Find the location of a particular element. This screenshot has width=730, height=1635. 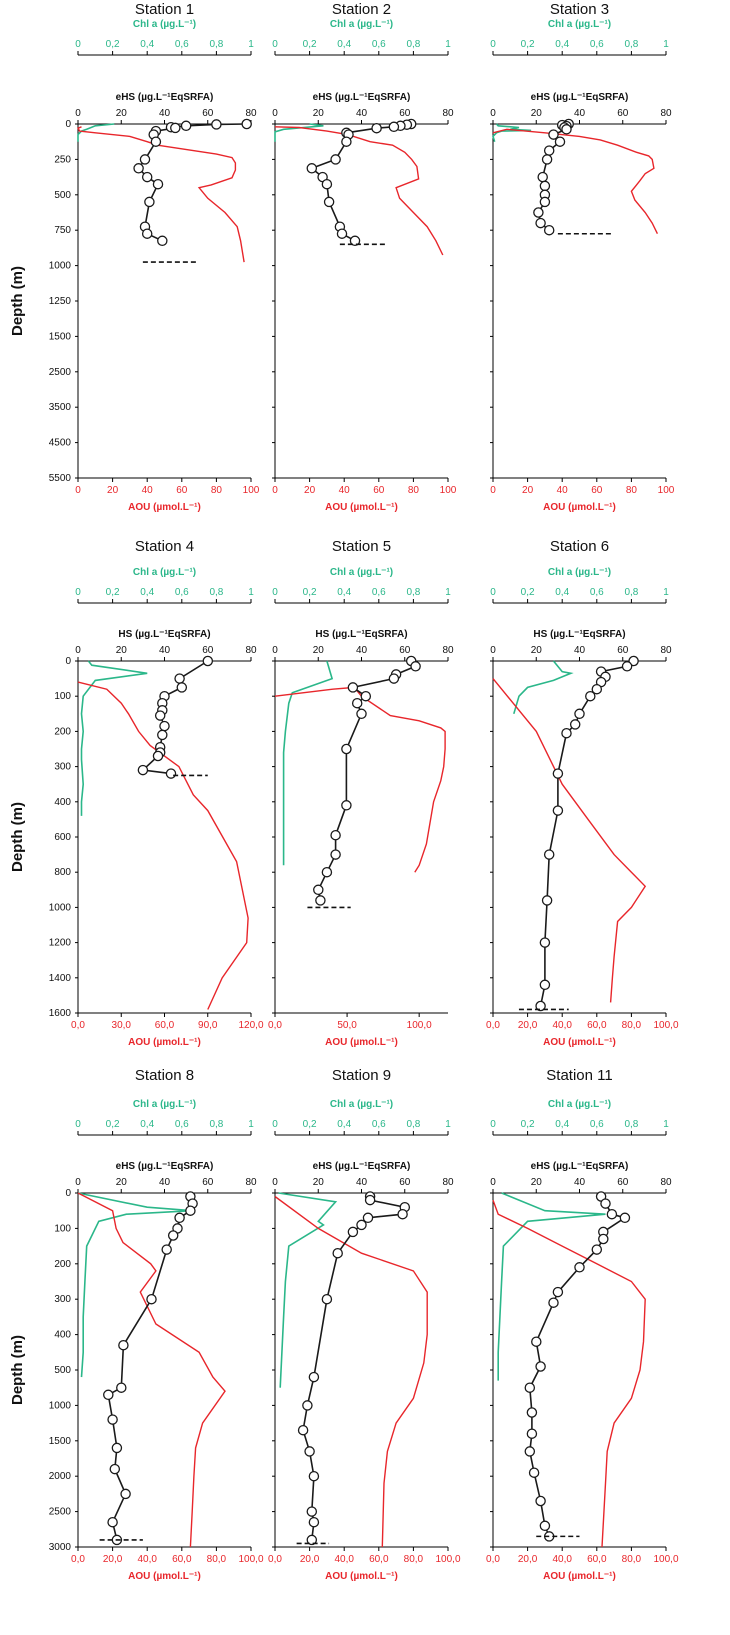

panel-title: Station 11 is located at coordinates (579, 1075).